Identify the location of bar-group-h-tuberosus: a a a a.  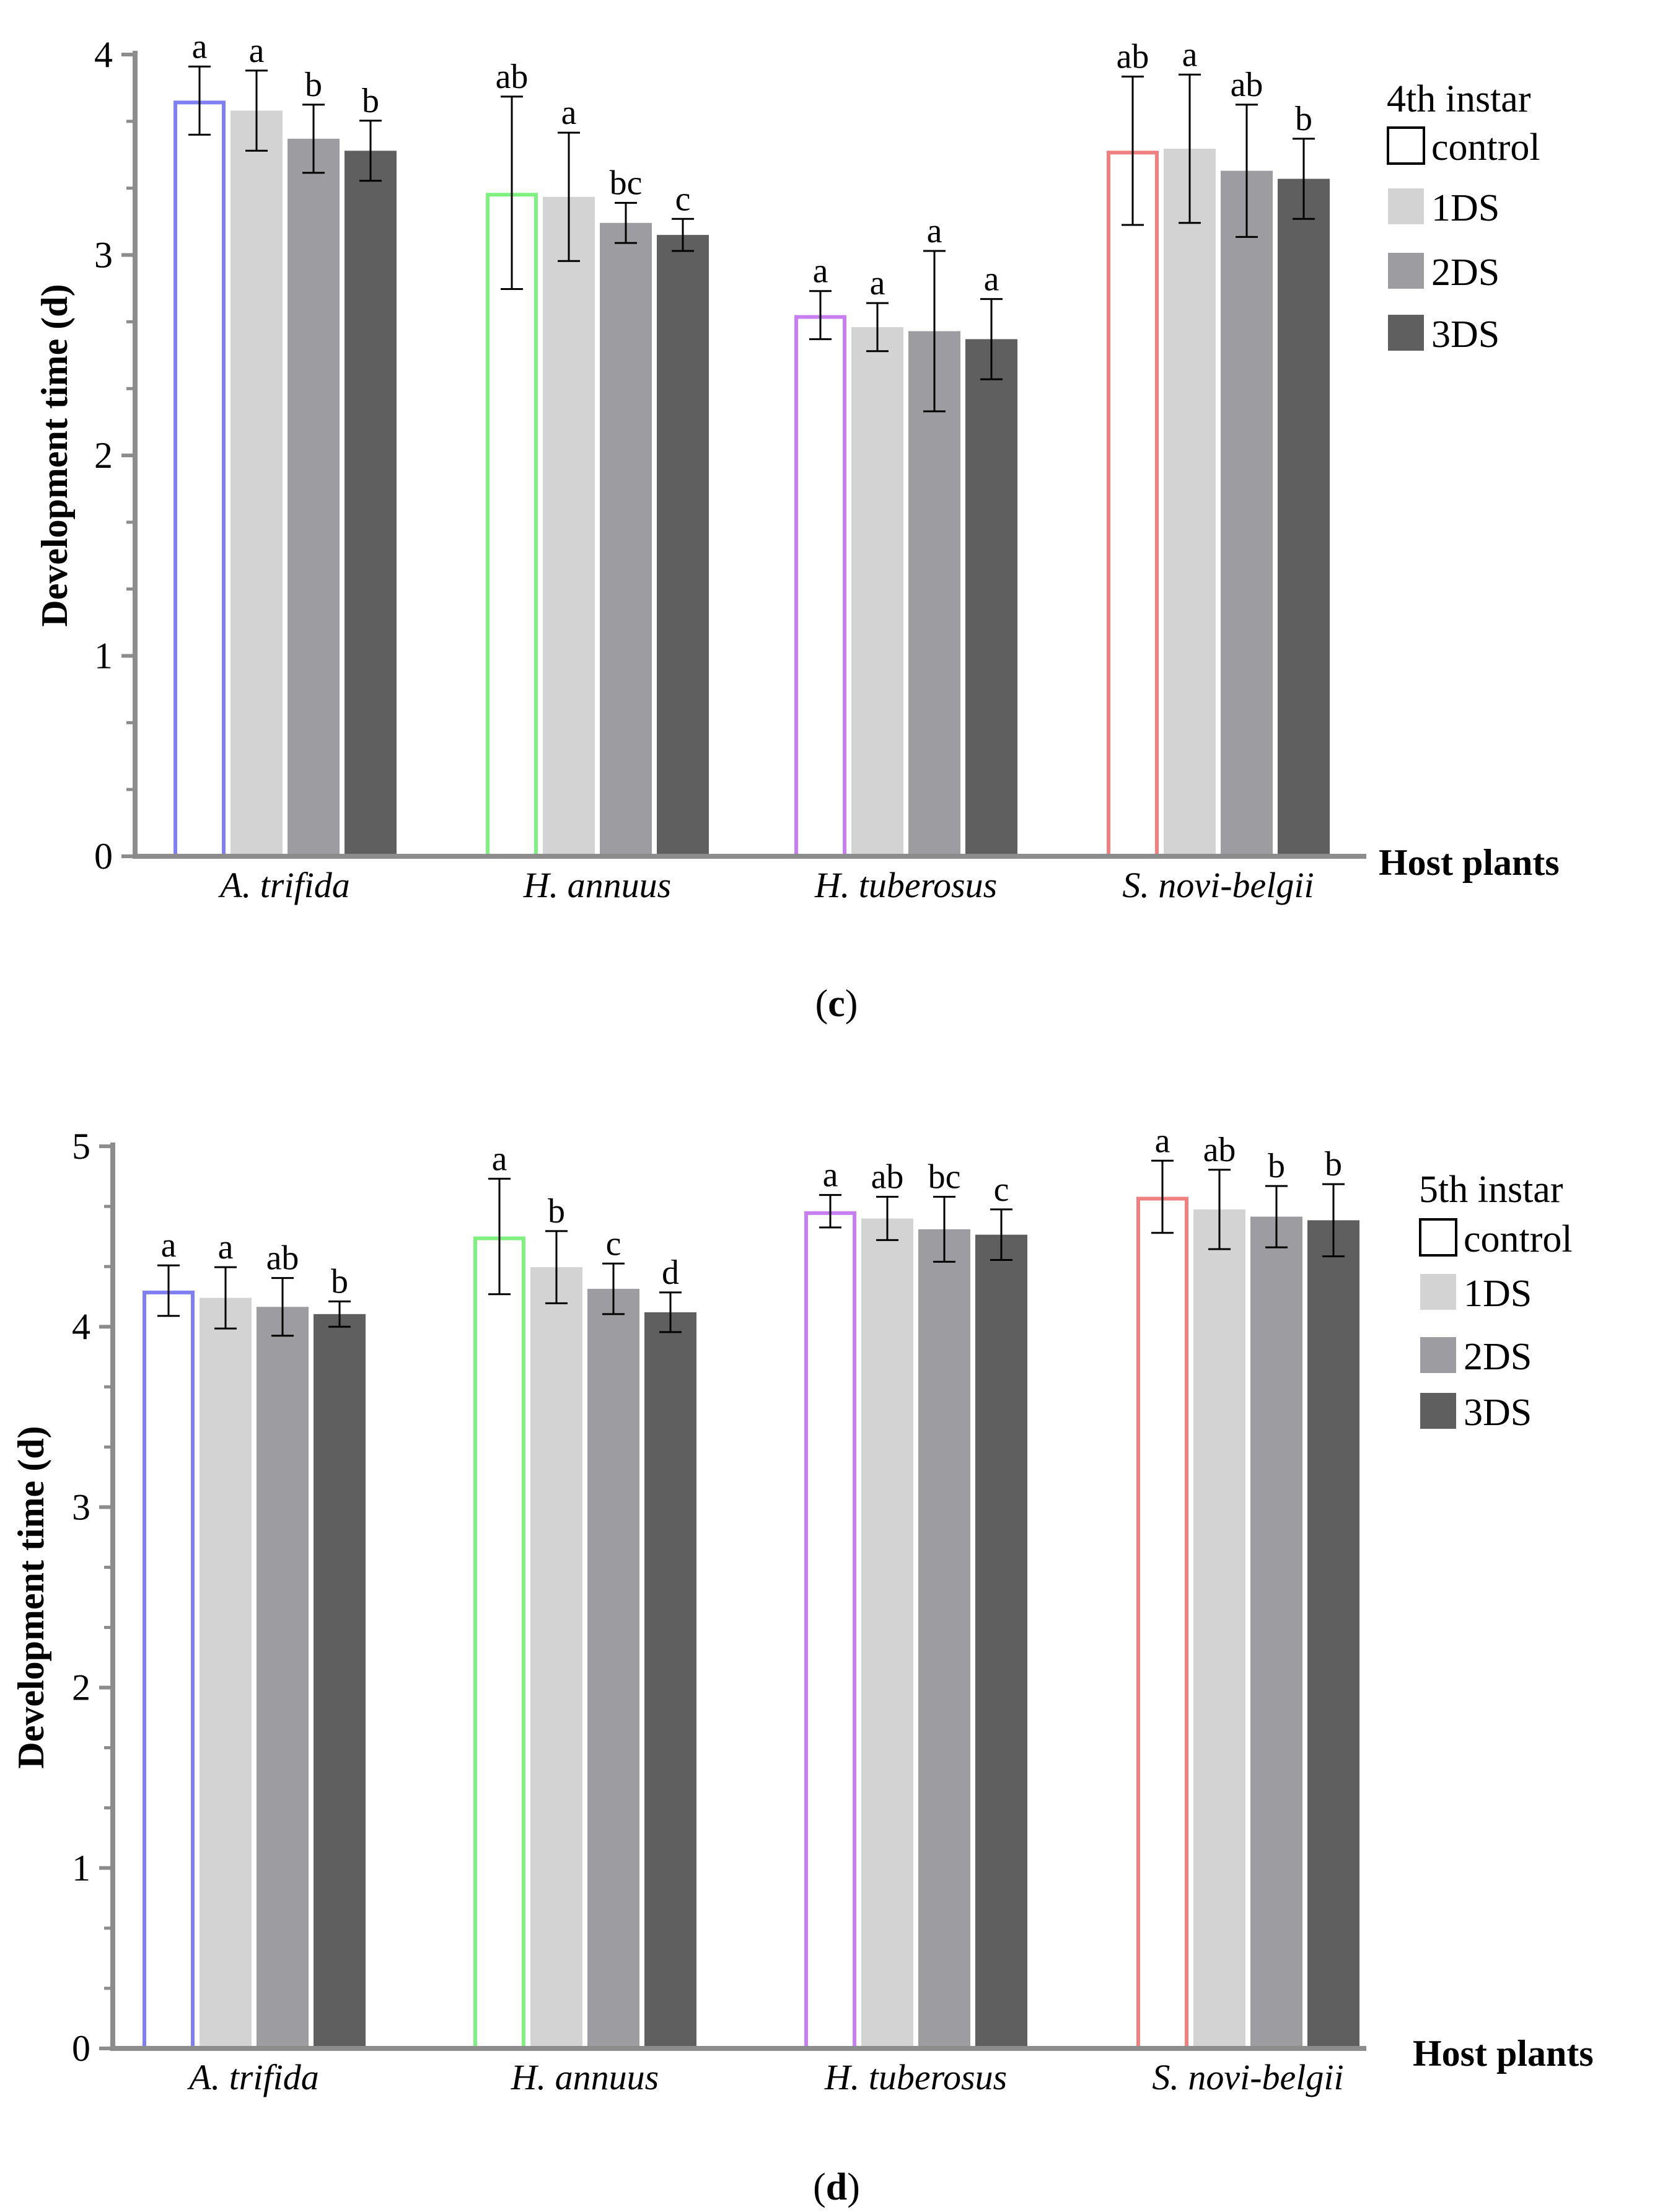
(906, 535).